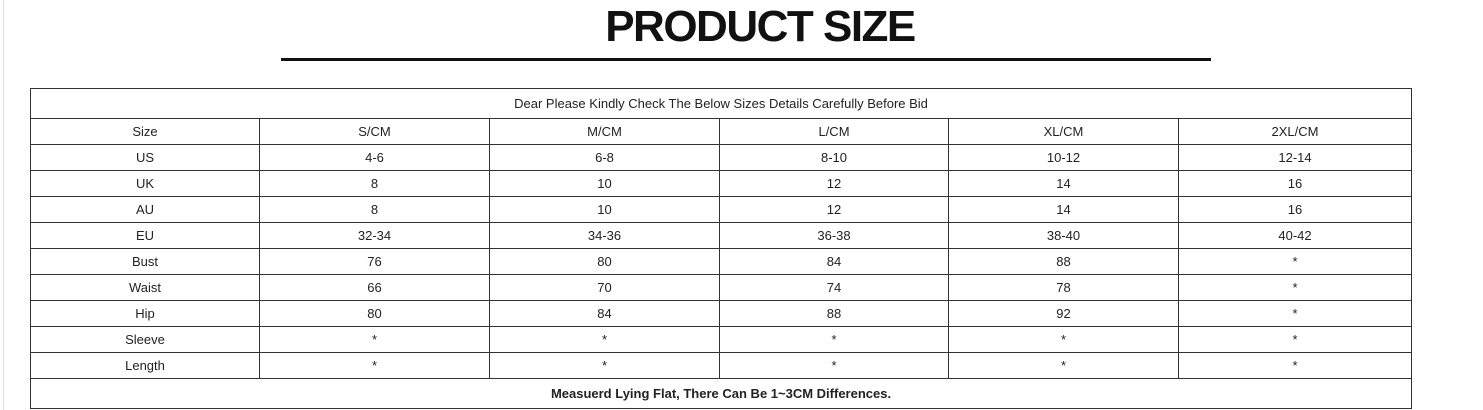 The height and width of the screenshot is (410, 1483). I want to click on table-row: Bust 76 80 84 88 *, so click(721, 261).